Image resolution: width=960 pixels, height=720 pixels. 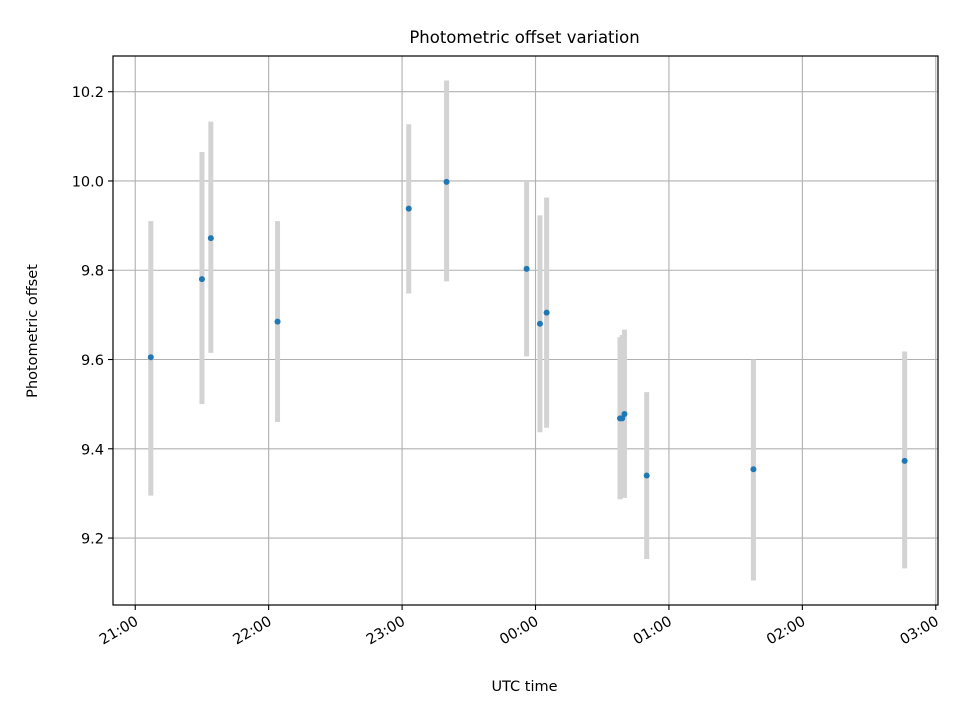 I want to click on x-tick-label: 00:00, so click(x=519, y=631).